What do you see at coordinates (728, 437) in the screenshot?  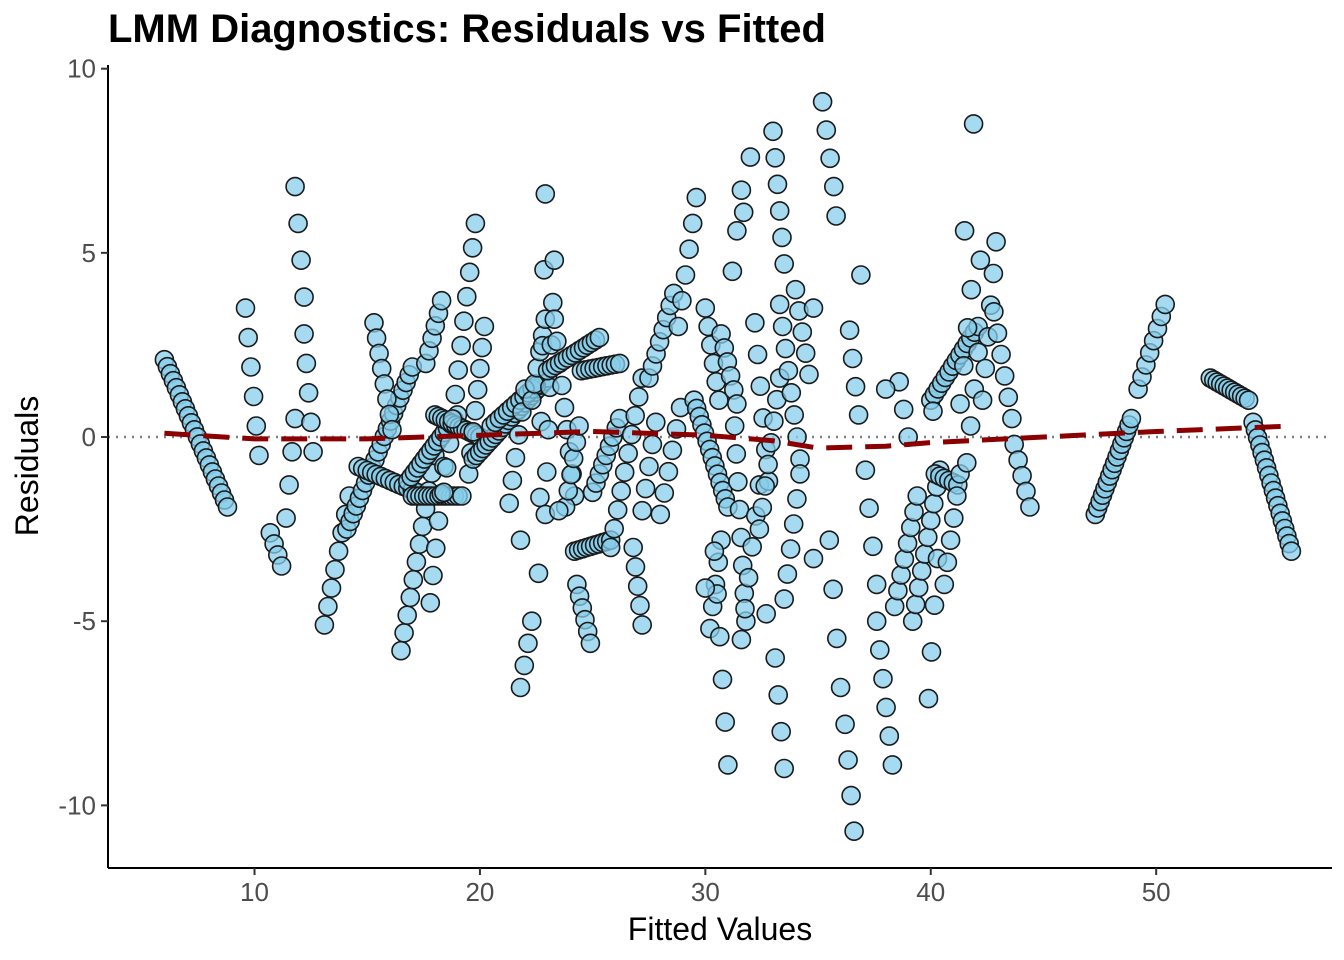 I see `smooth-trend-line` at bounding box center [728, 437].